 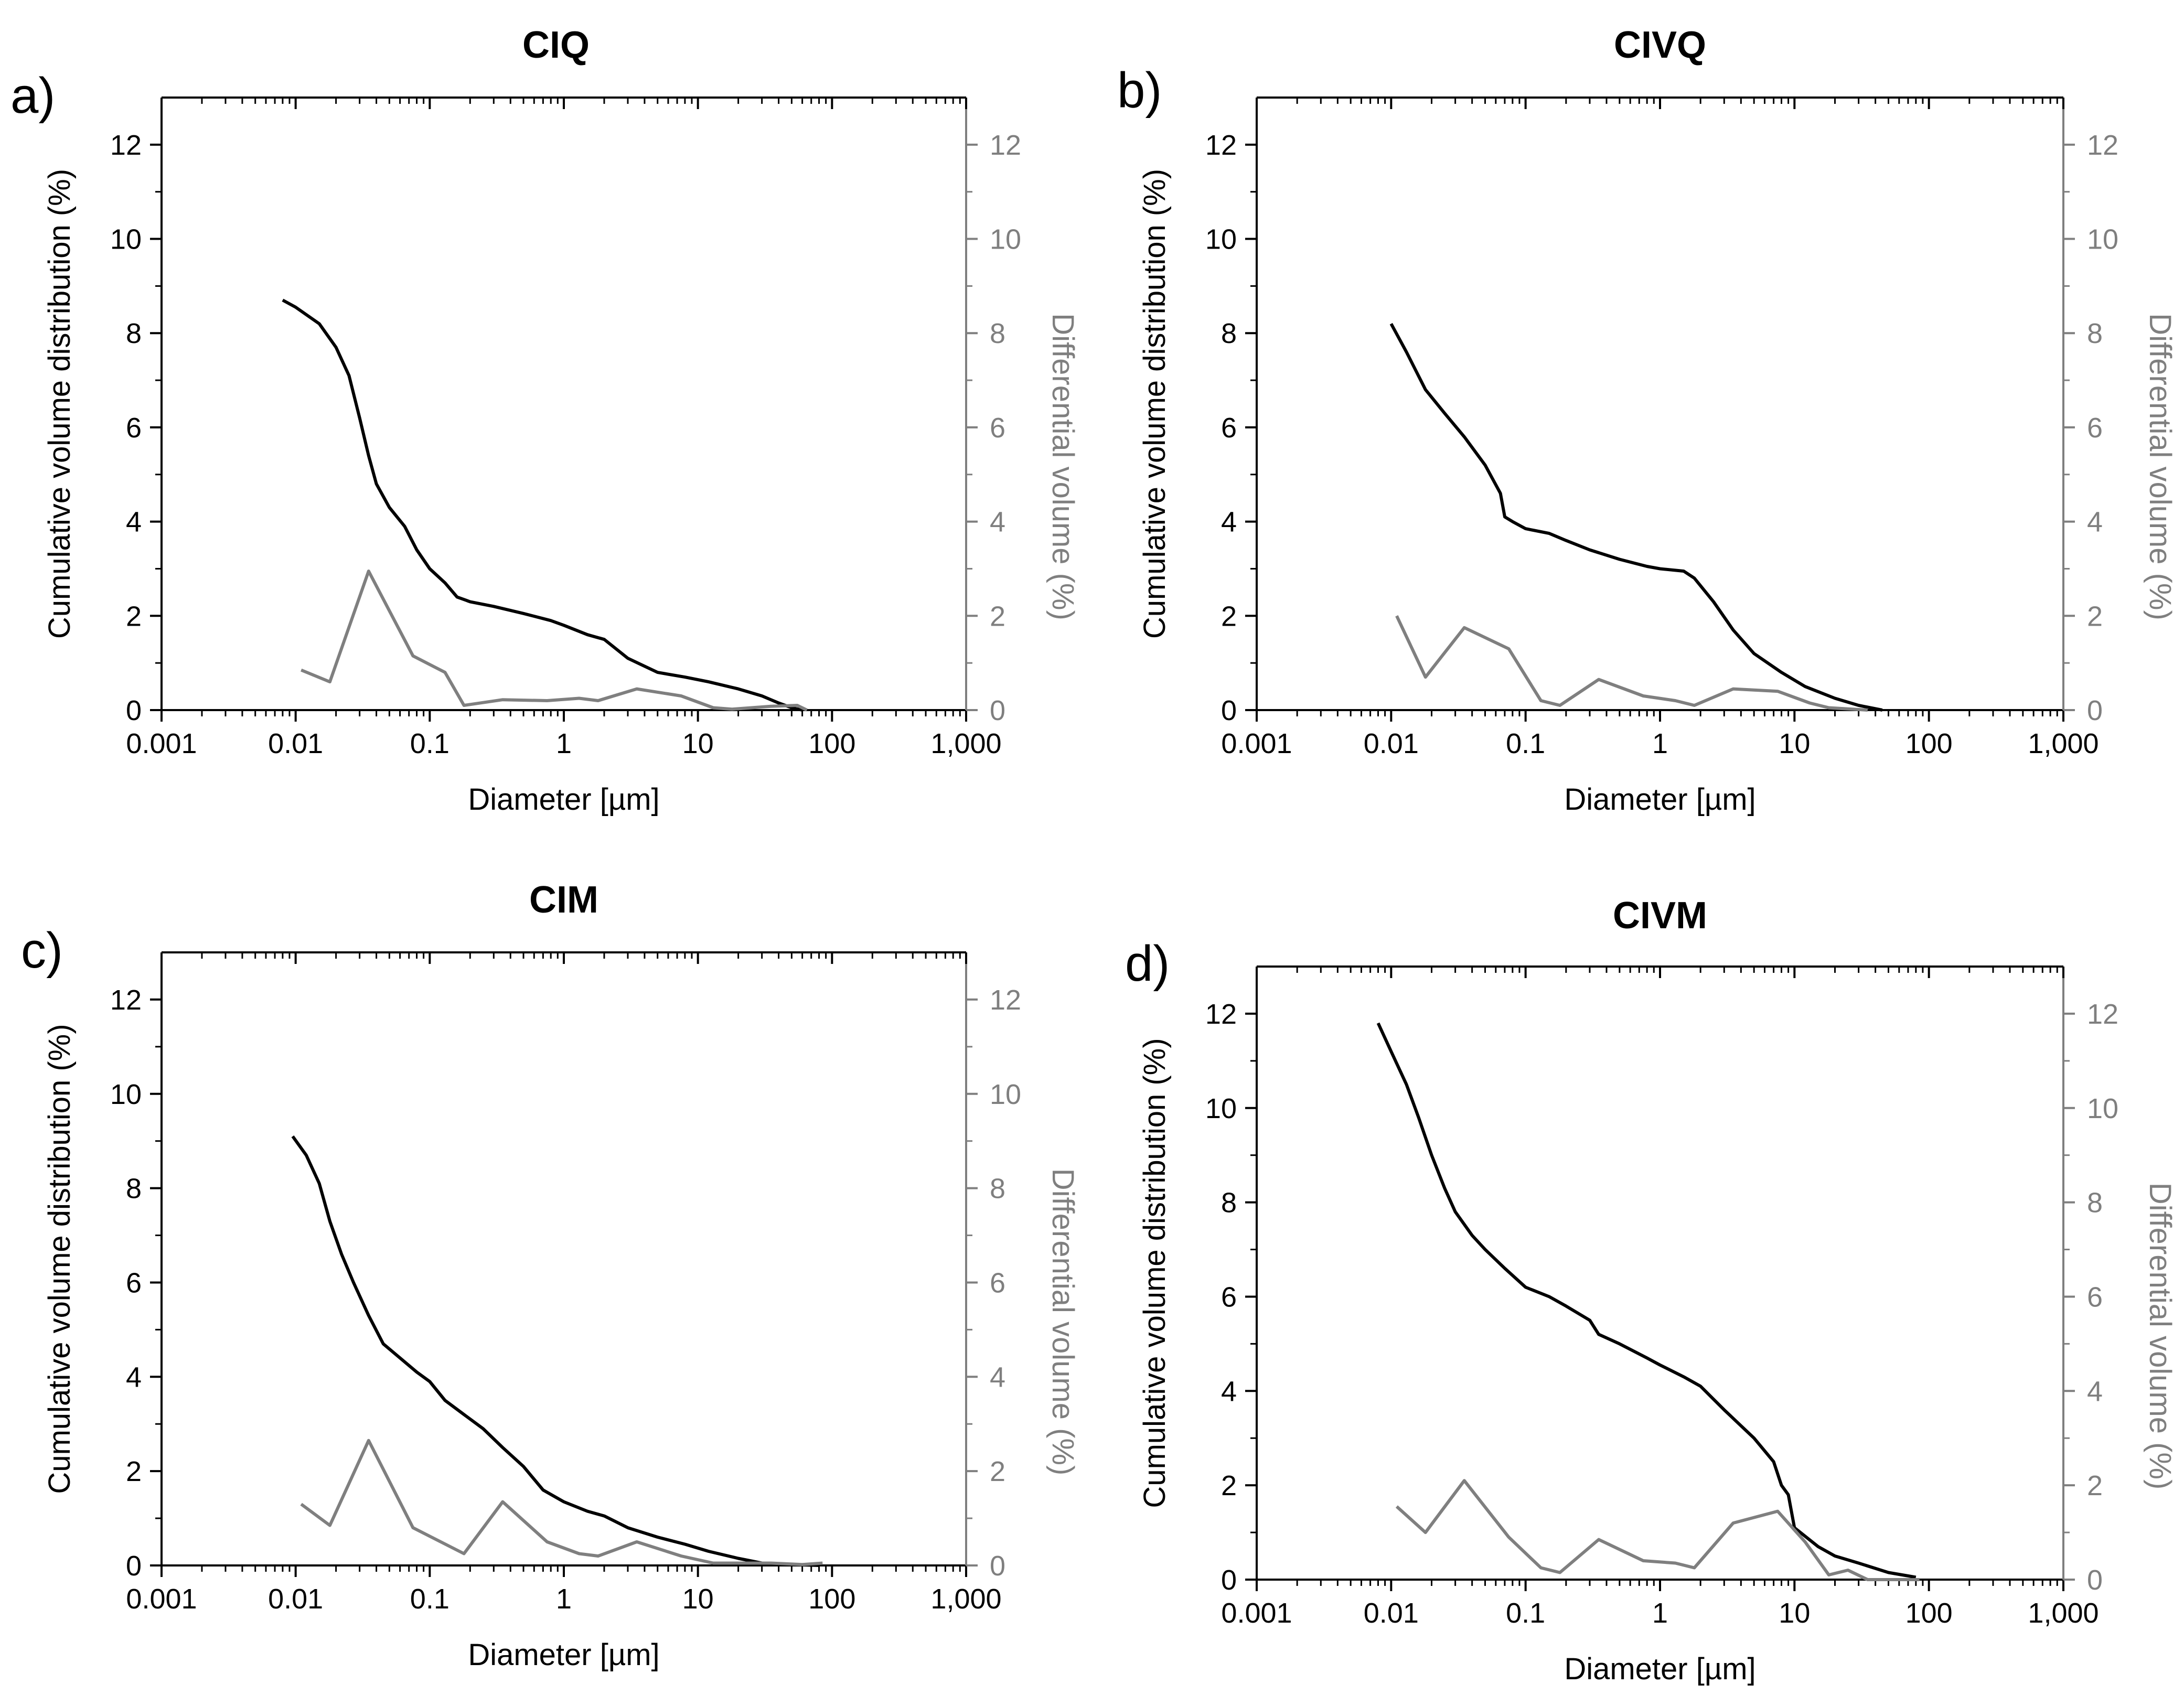 What do you see at coordinates (1660, 45) in the screenshot?
I see `chart-title: CIVQ` at bounding box center [1660, 45].